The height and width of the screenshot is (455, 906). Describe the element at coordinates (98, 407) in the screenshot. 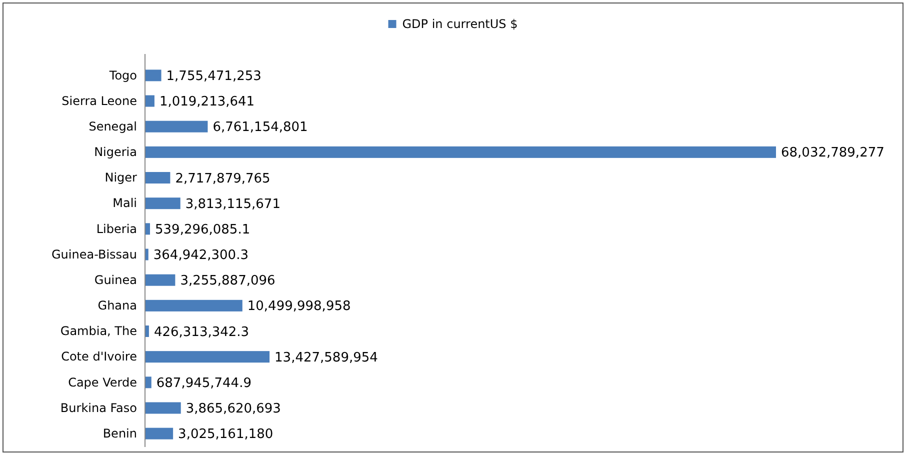

I see `y-tick-label: Burkina Faso` at that location.